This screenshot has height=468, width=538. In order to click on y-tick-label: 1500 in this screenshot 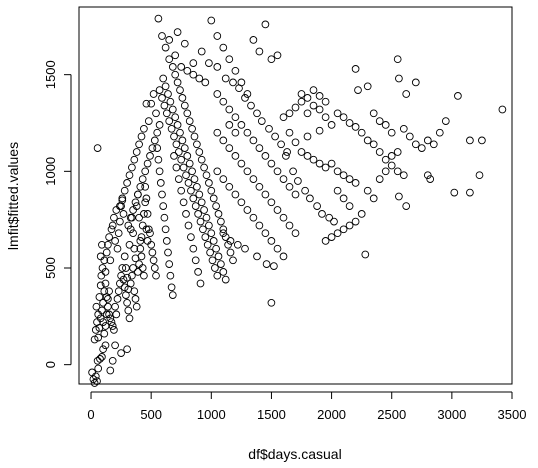, I will do `click(50, 74)`.